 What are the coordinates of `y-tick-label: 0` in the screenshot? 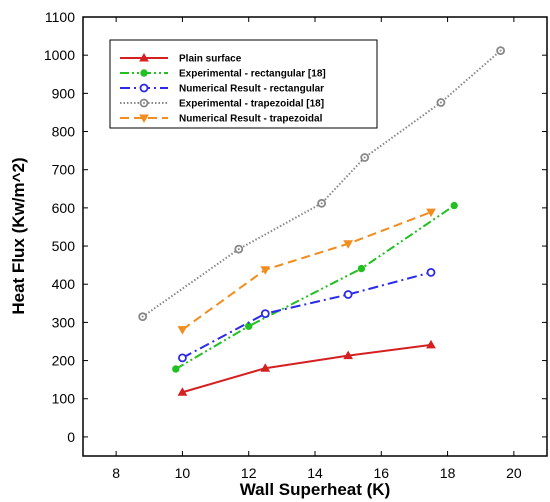 It's located at (71, 437).